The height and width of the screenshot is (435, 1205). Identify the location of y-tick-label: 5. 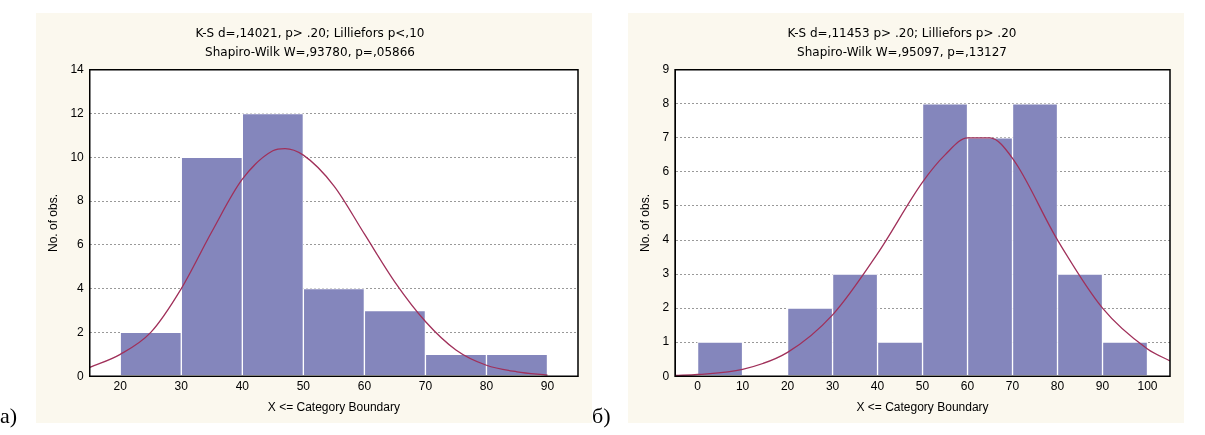
(666, 205).